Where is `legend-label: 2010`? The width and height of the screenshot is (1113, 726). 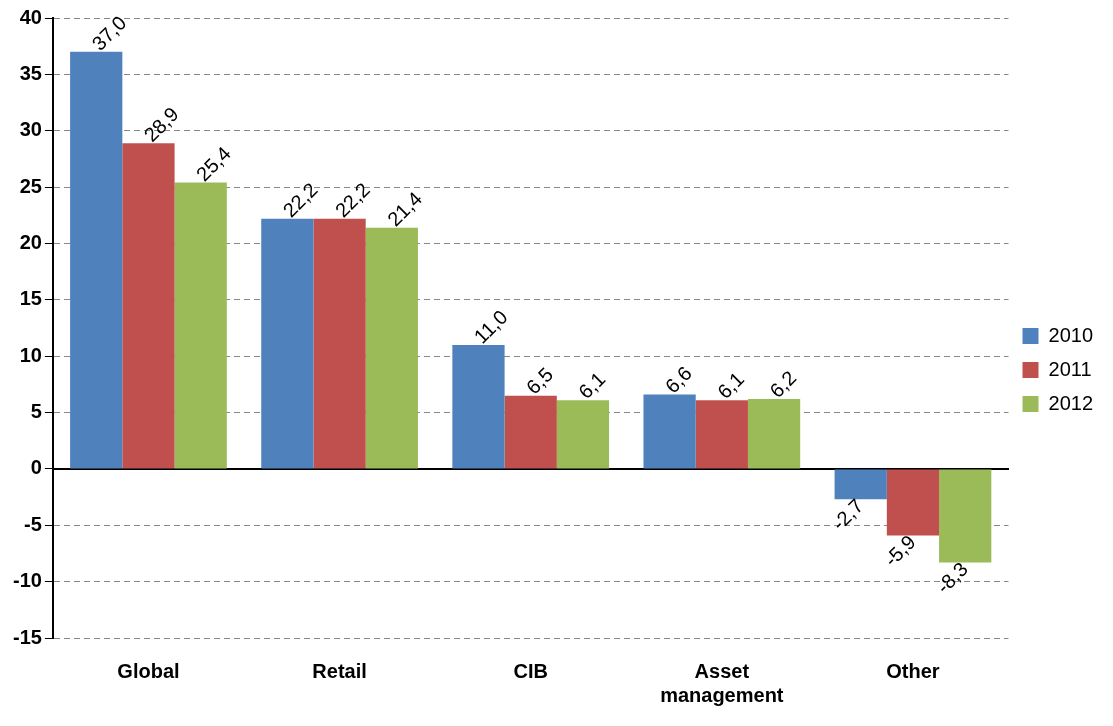 legend-label: 2010 is located at coordinates (1071, 334).